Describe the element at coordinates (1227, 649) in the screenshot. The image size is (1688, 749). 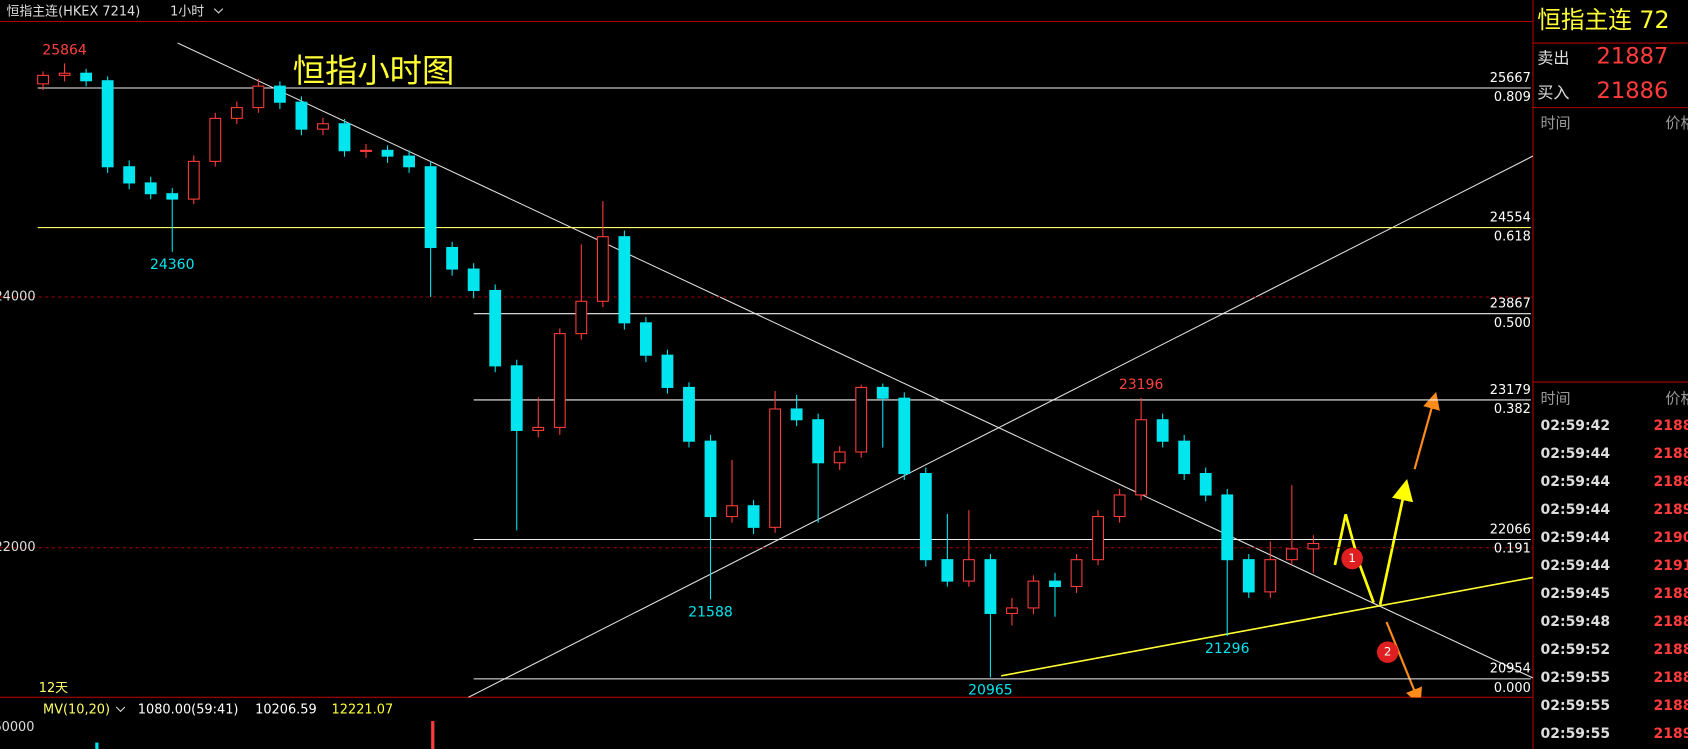
I see `extreme-label: 21296` at that location.